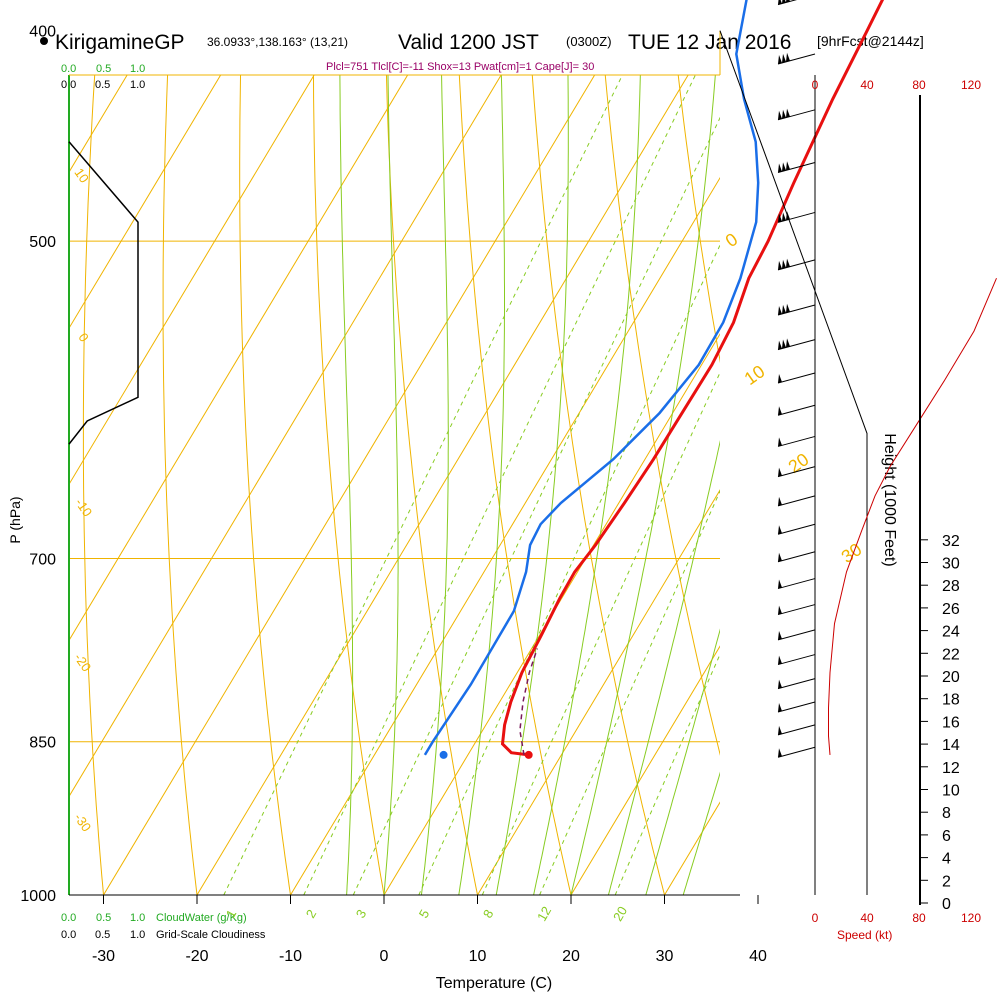 Image resolution: width=1000 pixels, height=1000 pixels. I want to click on cloudiness-line, so click(103, 293).